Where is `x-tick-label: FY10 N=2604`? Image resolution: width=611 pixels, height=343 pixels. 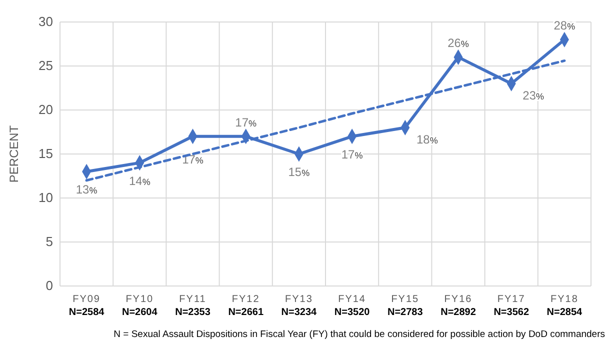 x-tick-label: FY10 N=2604 is located at coordinates (140, 306).